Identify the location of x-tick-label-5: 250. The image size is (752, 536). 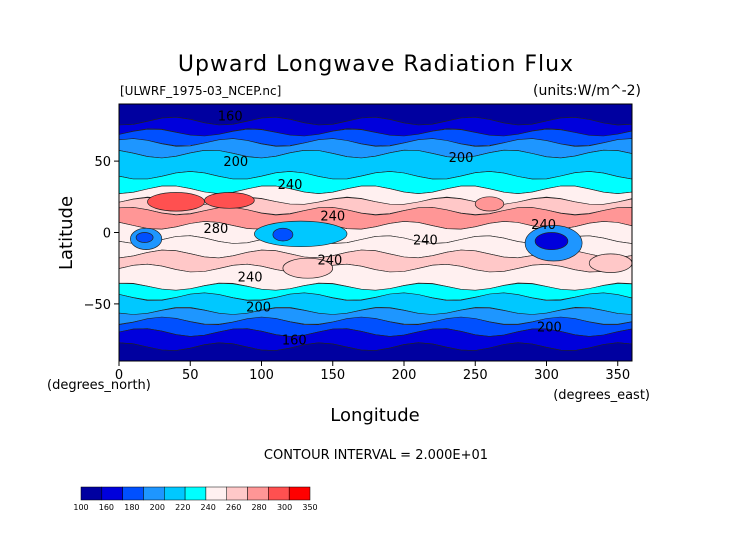
(475, 375).